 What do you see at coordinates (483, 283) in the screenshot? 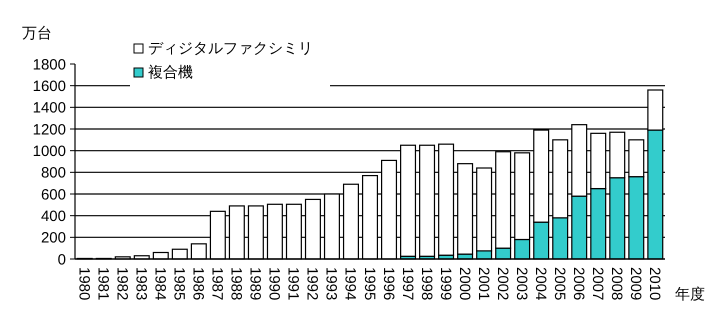
I see `x-tick-label: 2001` at bounding box center [483, 283].